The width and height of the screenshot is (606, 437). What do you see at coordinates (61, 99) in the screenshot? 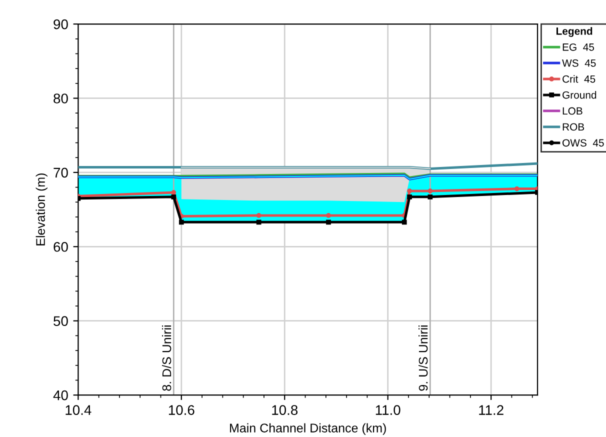
I see `y-tick-label: 80` at bounding box center [61, 99].